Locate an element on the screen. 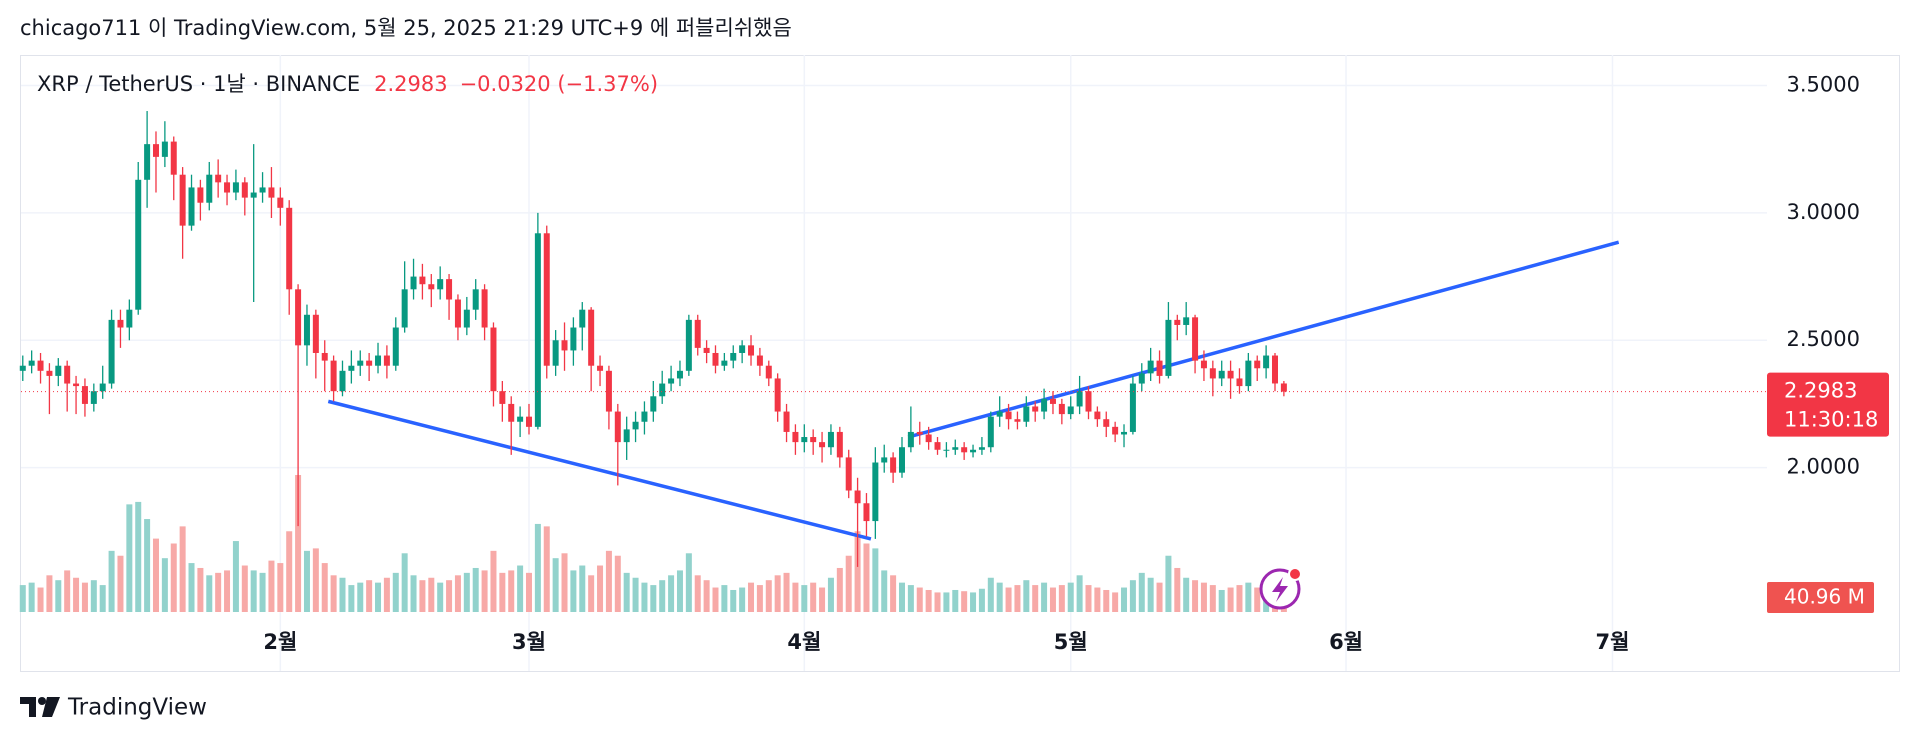 This screenshot has width=1920, height=743. logo-part is located at coordinates (51, 707).